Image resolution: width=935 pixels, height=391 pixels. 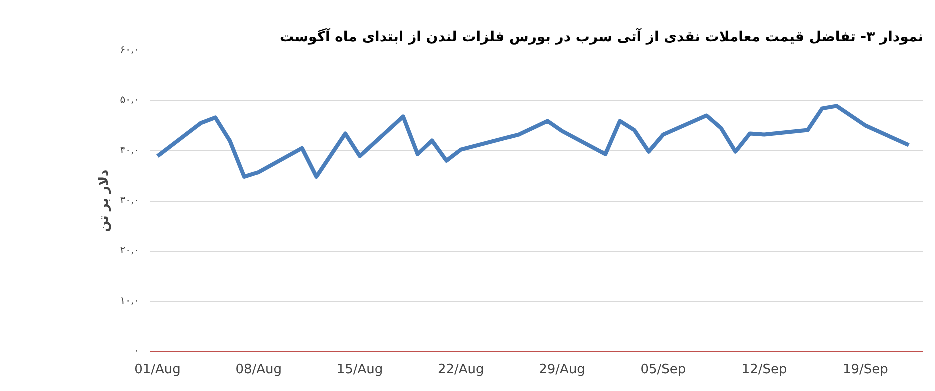 I want to click on y-tick-label: ۵۰,۰, so click(x=130, y=100).